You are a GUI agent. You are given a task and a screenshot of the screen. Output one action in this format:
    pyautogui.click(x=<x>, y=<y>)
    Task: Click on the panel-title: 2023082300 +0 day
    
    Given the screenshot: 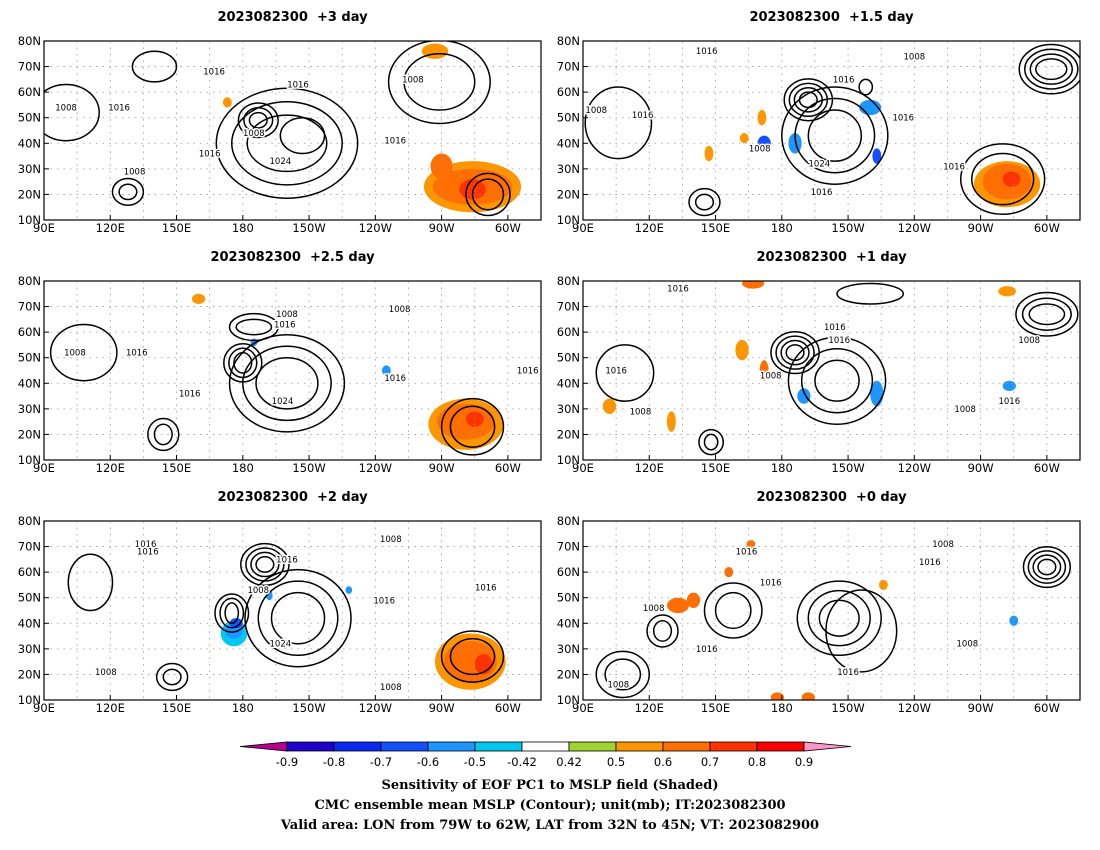 What is the action you would take?
    pyautogui.click(x=831, y=497)
    